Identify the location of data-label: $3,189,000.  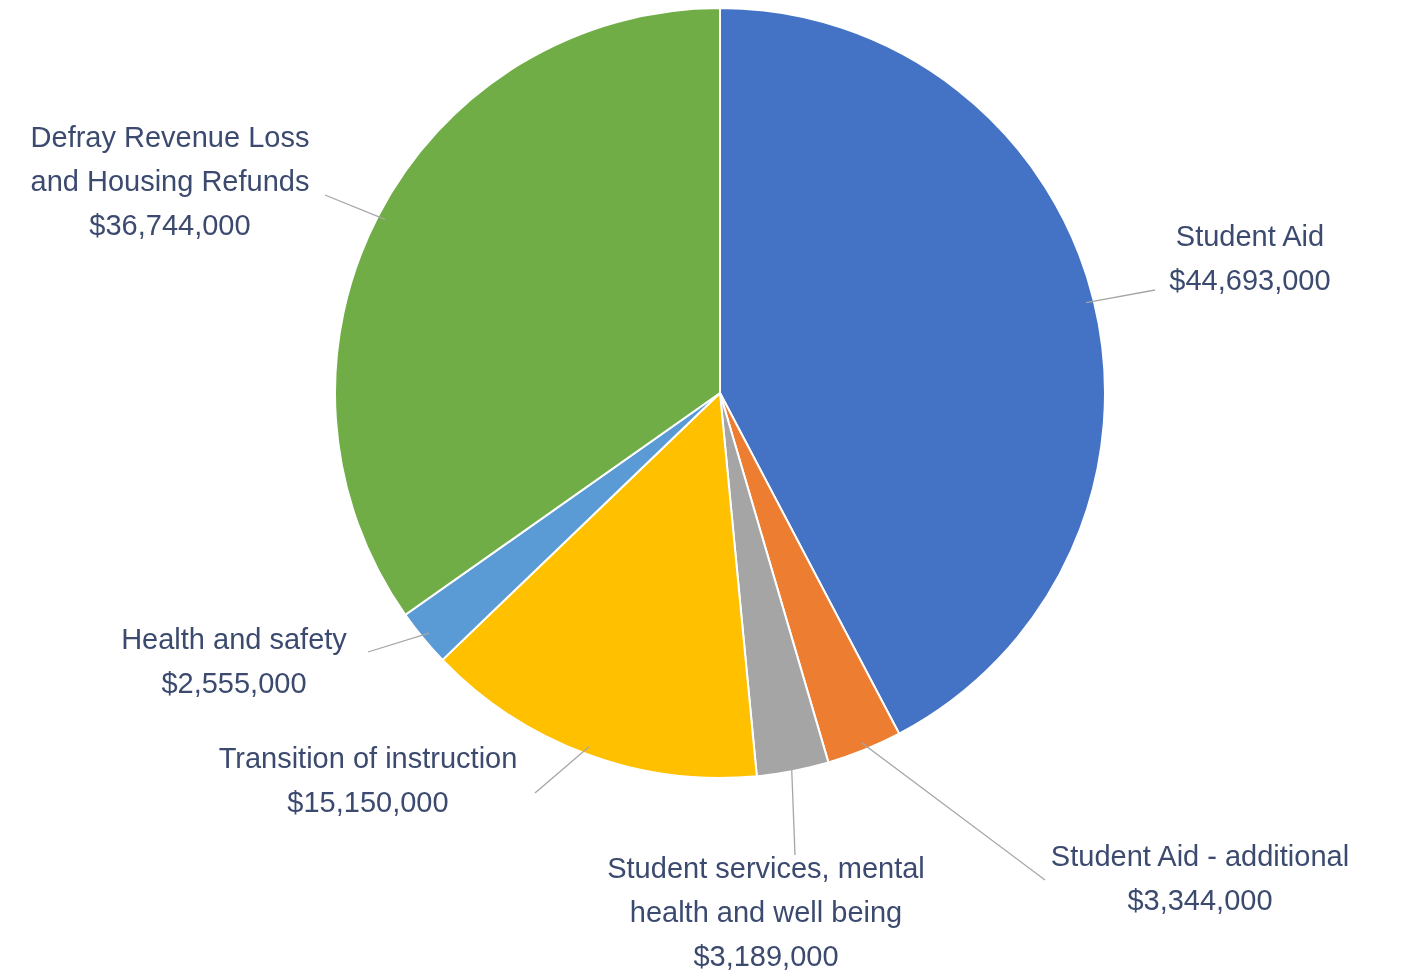
(766, 956).